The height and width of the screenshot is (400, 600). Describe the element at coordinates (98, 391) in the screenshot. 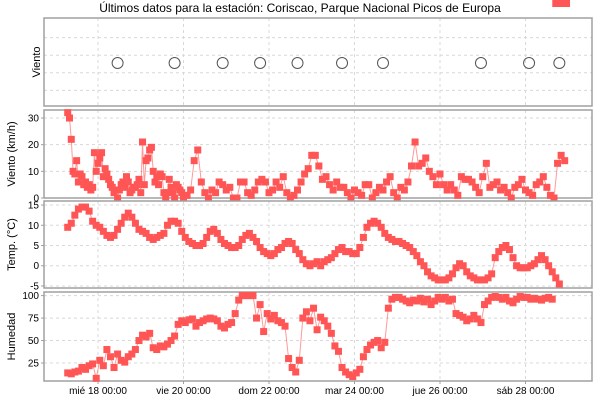

I see `x-tick-label: mié 18 00:00` at that location.